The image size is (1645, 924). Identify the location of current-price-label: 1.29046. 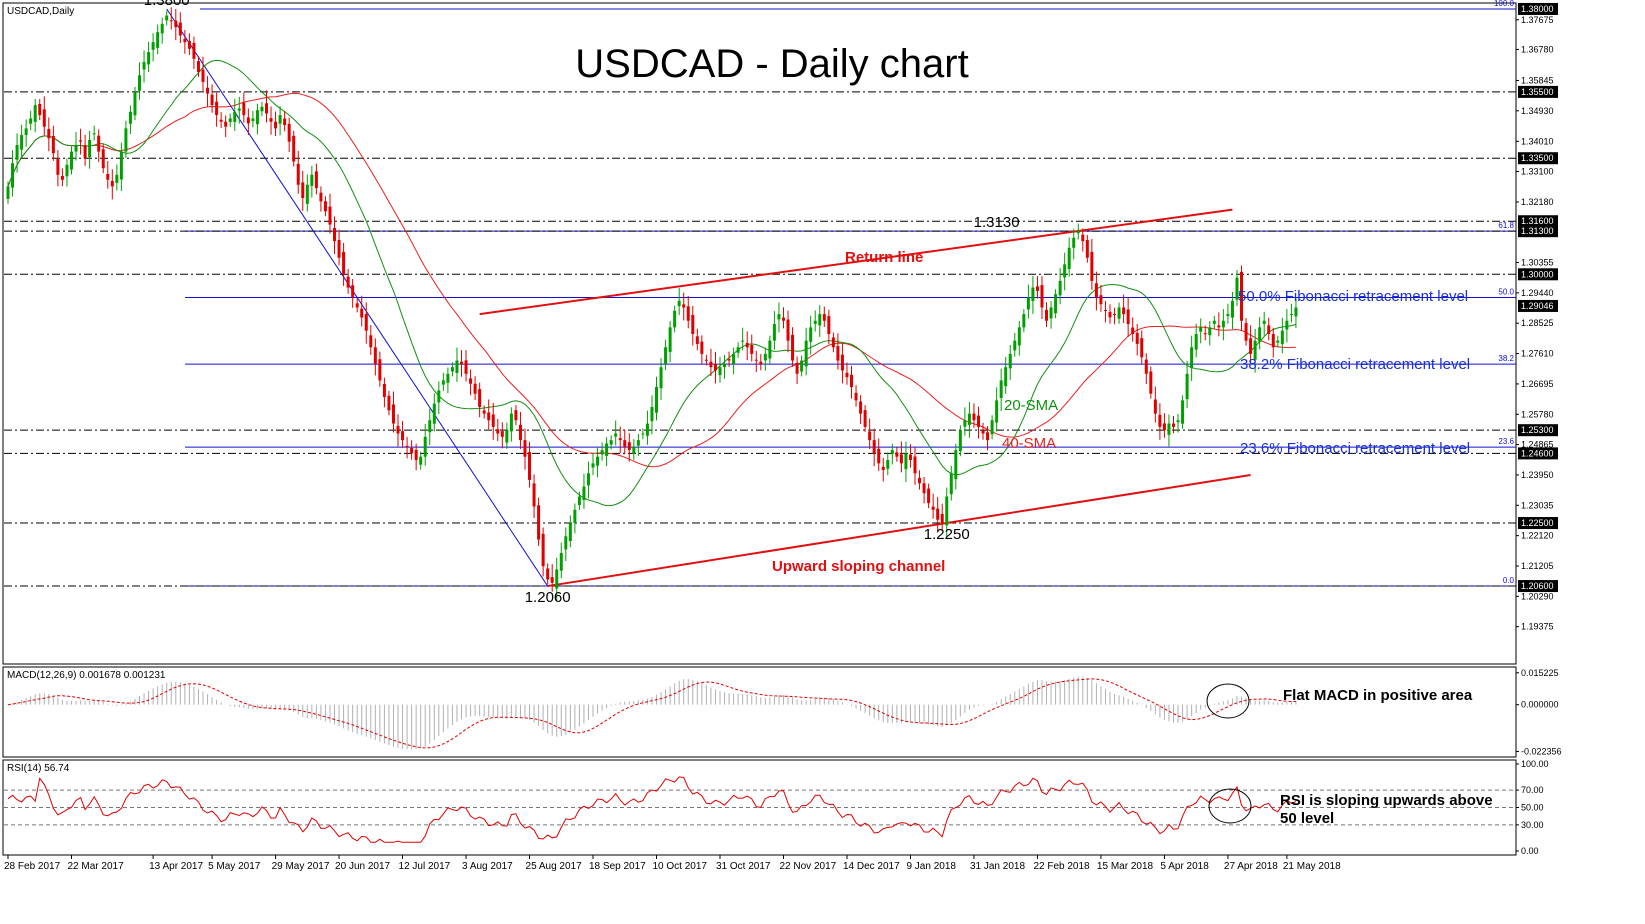
(1537, 306).